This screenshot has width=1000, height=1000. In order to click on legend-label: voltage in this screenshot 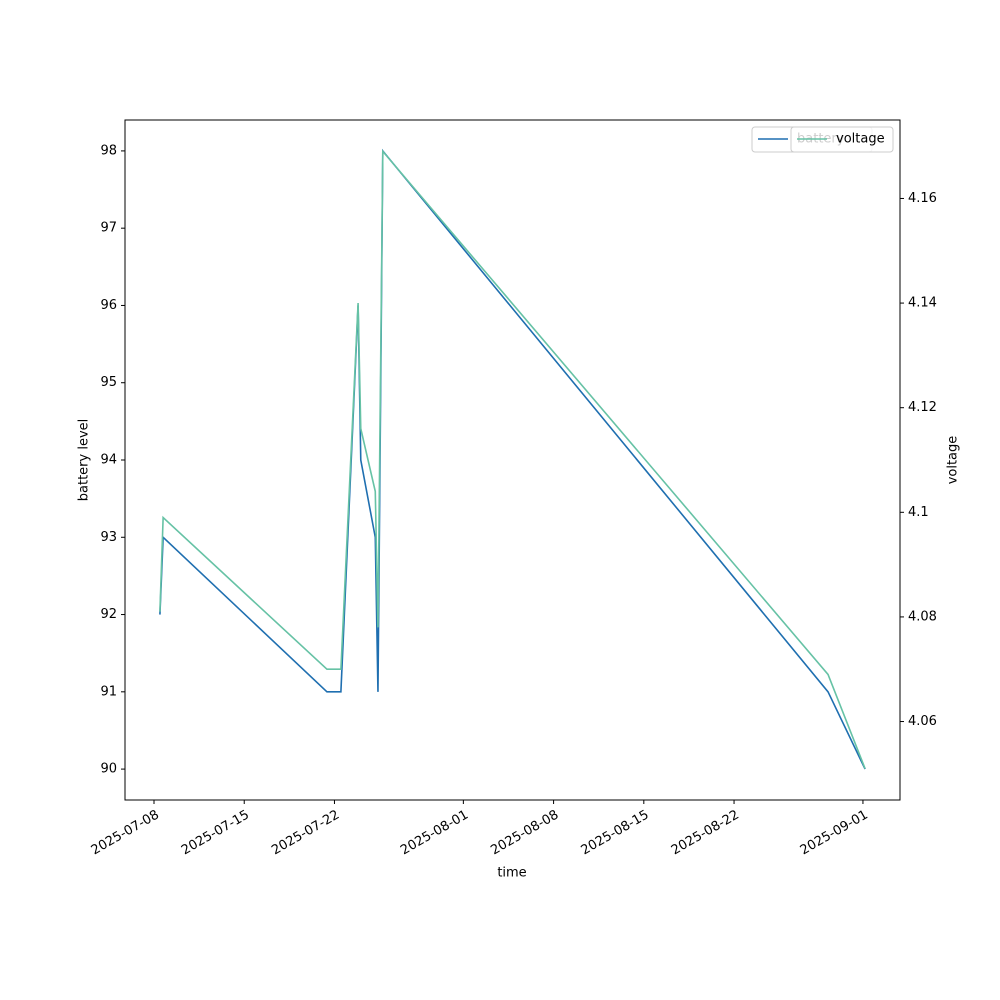, I will do `click(860, 139)`.